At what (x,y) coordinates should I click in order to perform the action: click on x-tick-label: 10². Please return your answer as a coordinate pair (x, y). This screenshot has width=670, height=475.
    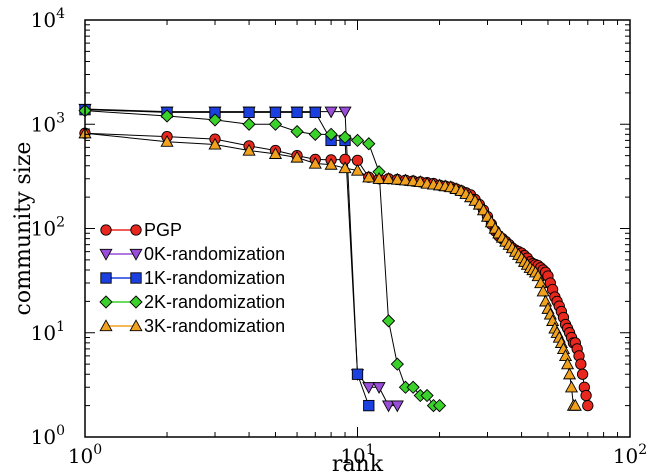
    Looking at the image, I should click on (630, 455).